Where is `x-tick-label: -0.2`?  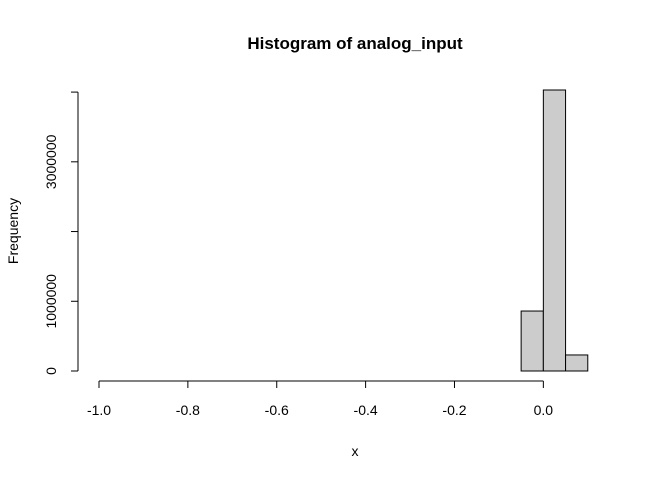
x-tick-label: -0.2 is located at coordinates (454, 410).